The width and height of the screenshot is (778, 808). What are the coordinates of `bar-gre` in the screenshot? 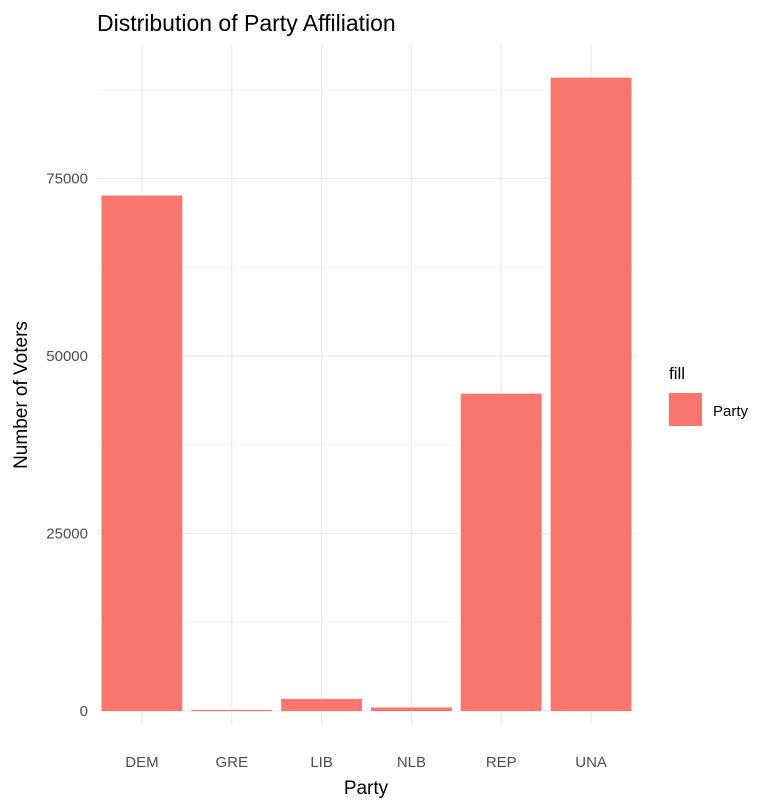 It's located at (232, 710).